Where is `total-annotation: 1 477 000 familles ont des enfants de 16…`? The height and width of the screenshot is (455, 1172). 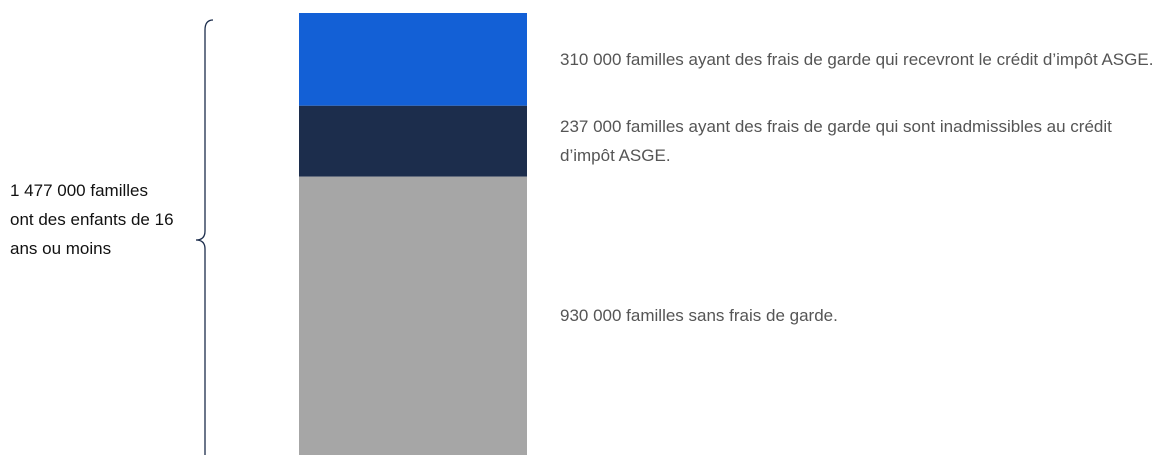 total-annotation: 1 477 000 familles ont des enfants de 16… is located at coordinates (92, 219).